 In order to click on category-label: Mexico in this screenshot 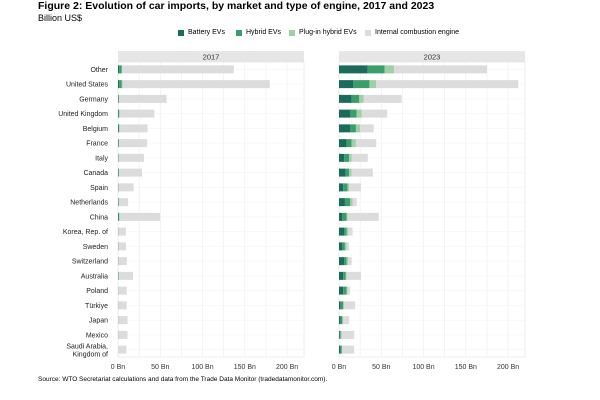, I will do `click(97, 335)`.